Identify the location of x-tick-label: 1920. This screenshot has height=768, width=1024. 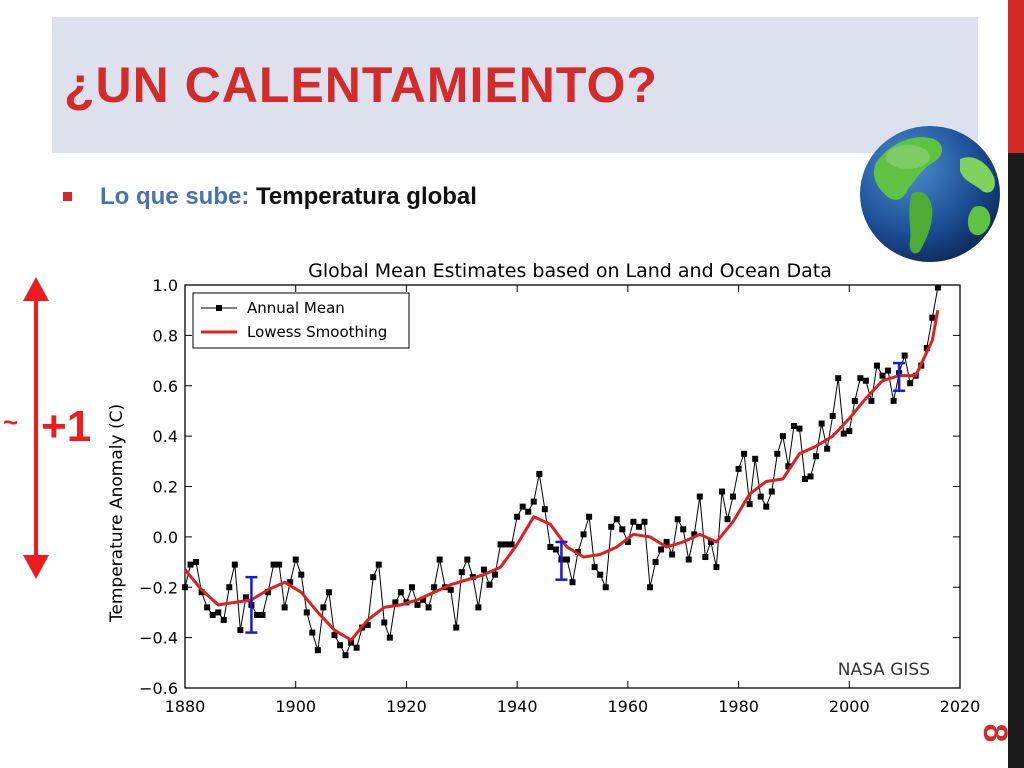
(406, 706).